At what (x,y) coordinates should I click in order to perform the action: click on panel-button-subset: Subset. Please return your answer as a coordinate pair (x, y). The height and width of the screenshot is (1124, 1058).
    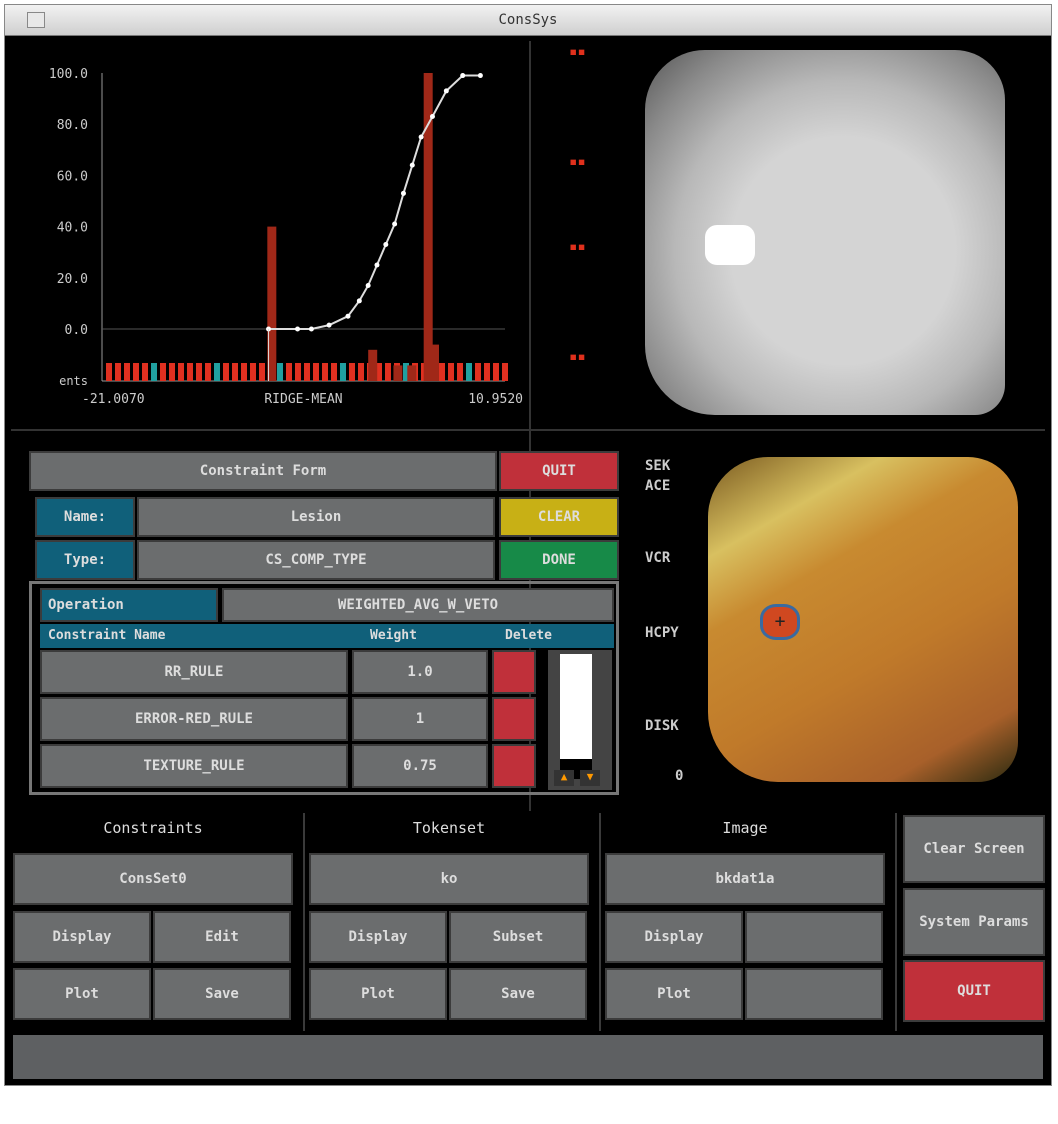
    Looking at the image, I should click on (518, 937).